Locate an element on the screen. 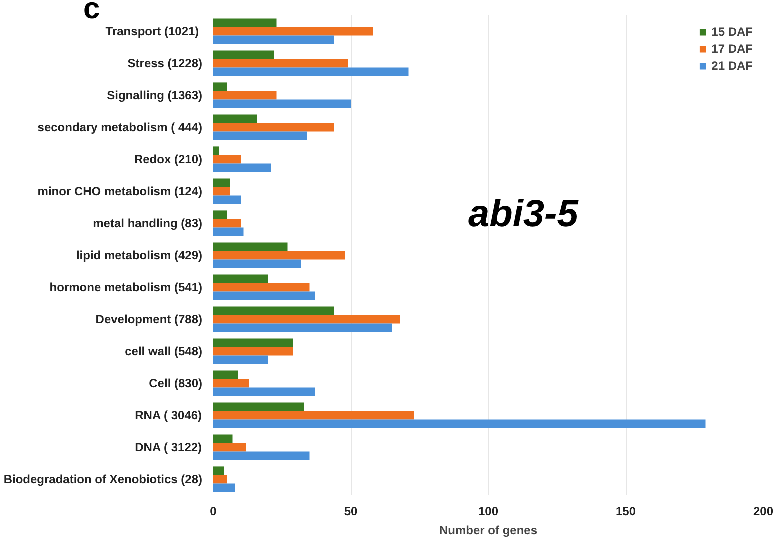 The height and width of the screenshot is (540, 783). y-tick-label: minor CHO metabolism (124) is located at coordinates (120, 191).